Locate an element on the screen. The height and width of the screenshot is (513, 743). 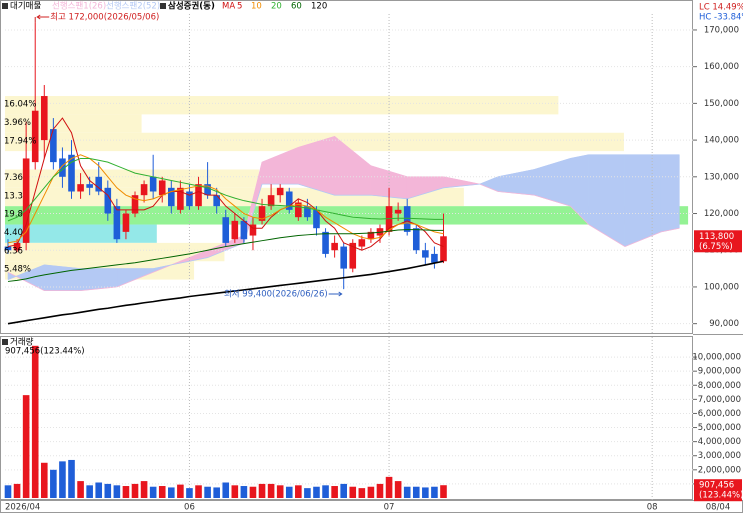
volume-profile-label: 7.36 is located at coordinates (13, 178).